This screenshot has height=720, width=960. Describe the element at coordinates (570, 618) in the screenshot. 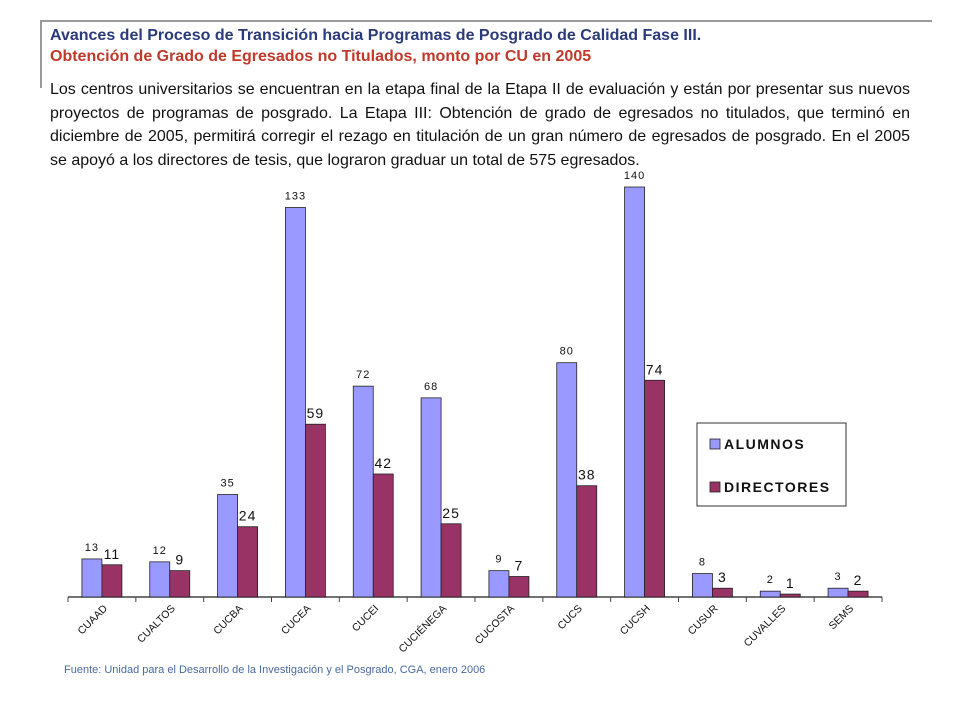

I see `category-label-cucs: CUCS` at that location.